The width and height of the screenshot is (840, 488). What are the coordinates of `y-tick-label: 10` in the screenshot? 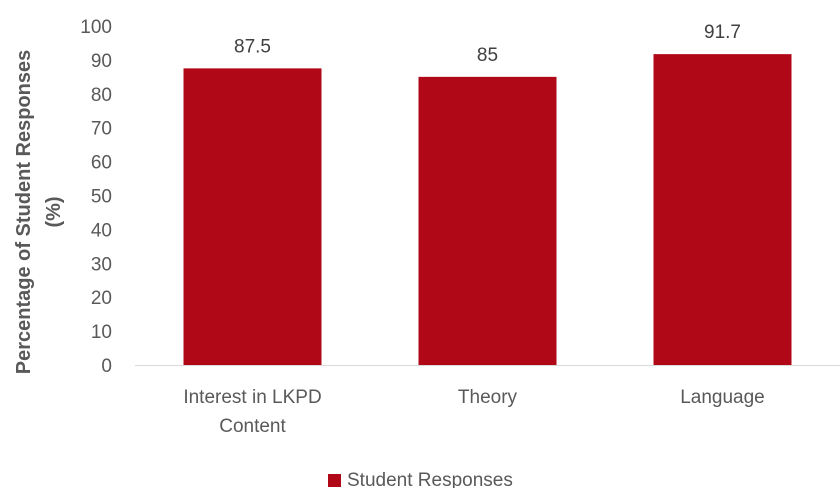 It's located at (101, 332).